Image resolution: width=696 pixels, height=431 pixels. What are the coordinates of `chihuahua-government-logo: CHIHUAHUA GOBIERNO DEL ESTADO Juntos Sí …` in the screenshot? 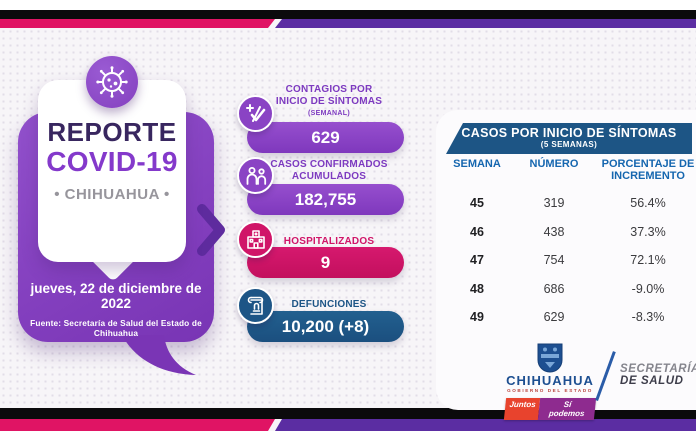 It's located at (550, 381).